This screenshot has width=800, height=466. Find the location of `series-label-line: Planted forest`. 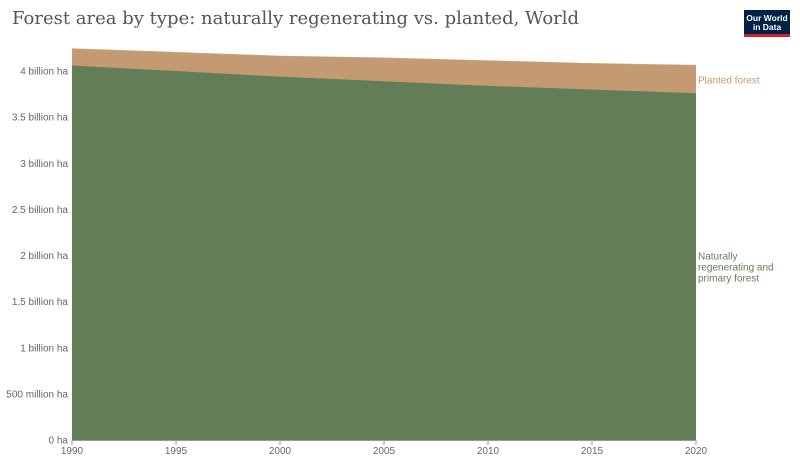

series-label-line: Planted forest is located at coordinates (729, 80).